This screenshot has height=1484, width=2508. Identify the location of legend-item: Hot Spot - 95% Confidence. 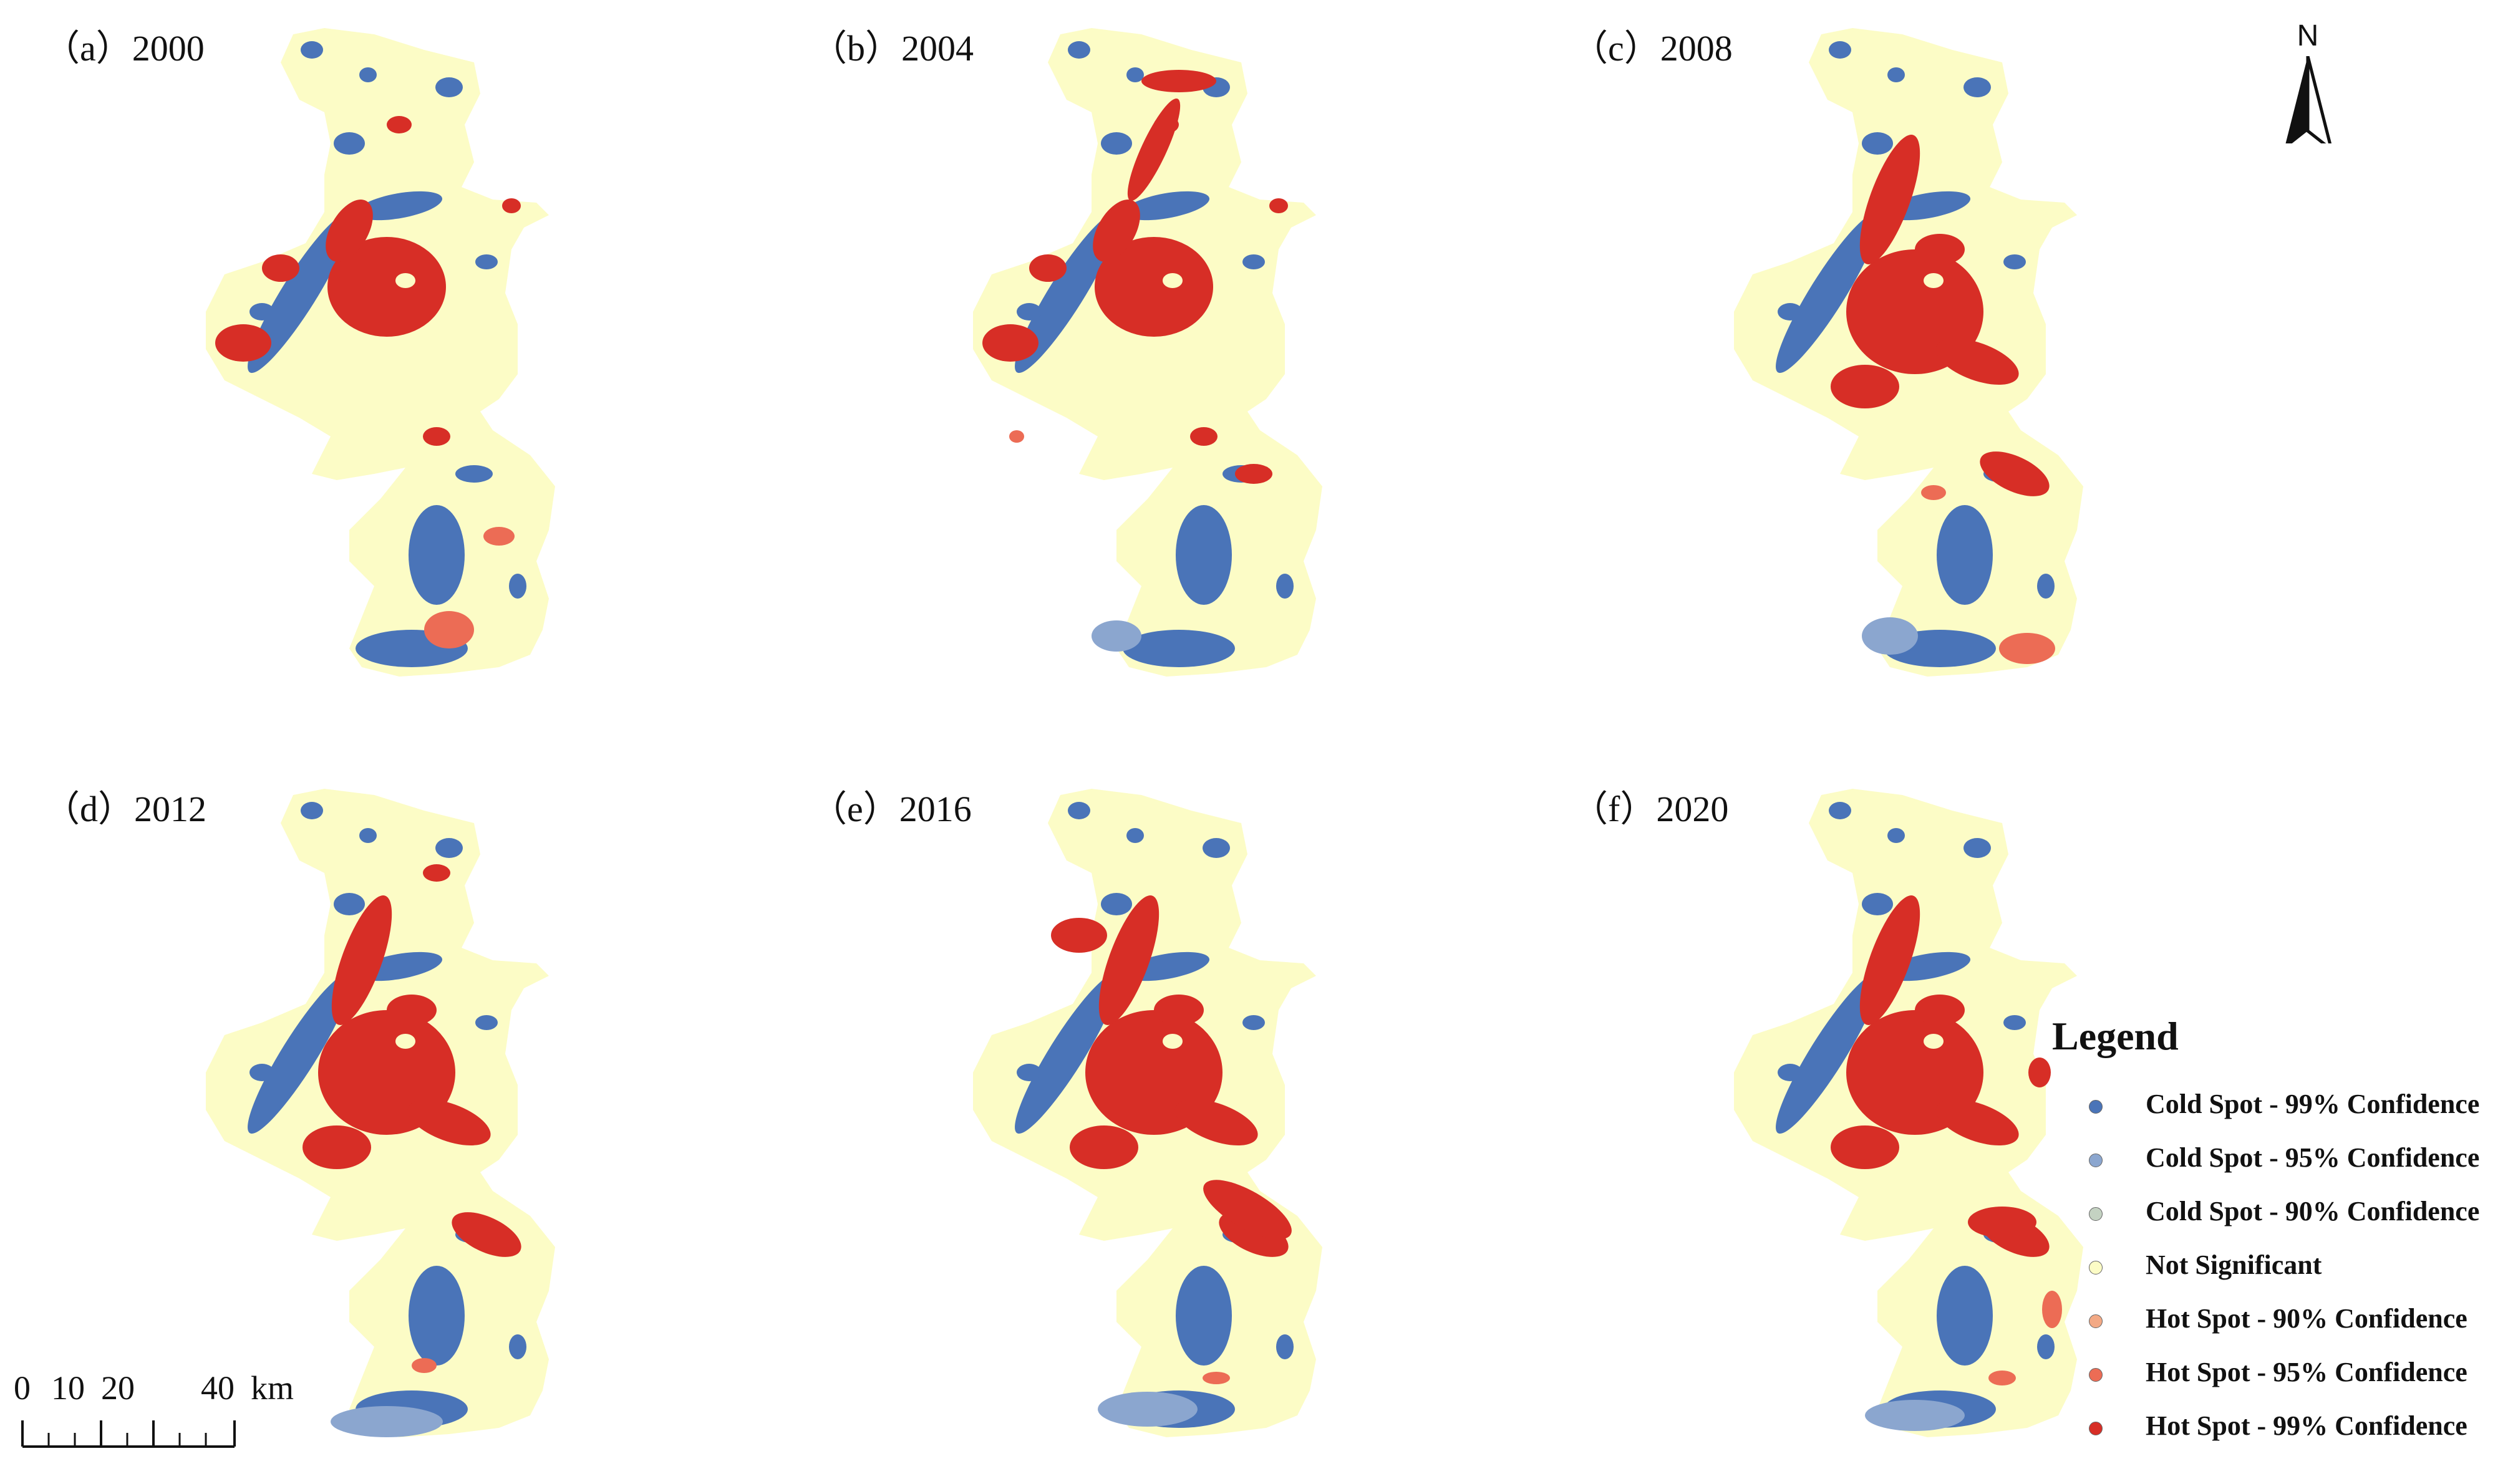
(2273, 1378).